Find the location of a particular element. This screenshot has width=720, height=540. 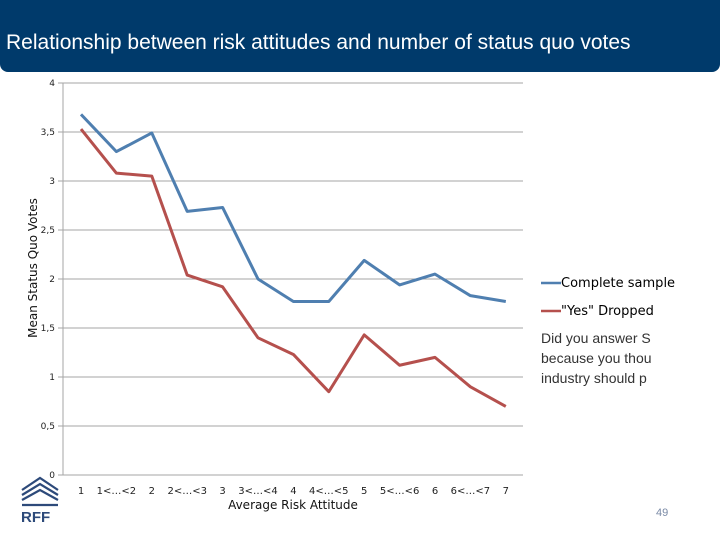

x-tick-label: 6<…<7 is located at coordinates (470, 491).